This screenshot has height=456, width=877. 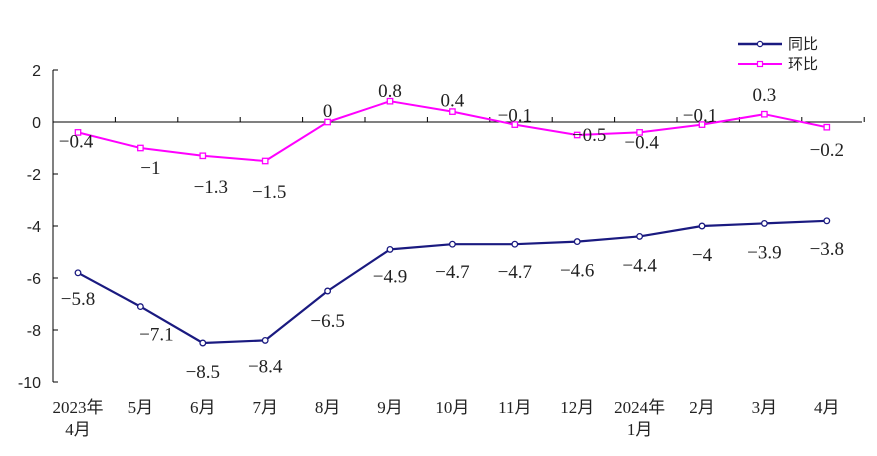 What do you see at coordinates (34, 279) in the screenshot?
I see `y-tick-label: -6` at bounding box center [34, 279].